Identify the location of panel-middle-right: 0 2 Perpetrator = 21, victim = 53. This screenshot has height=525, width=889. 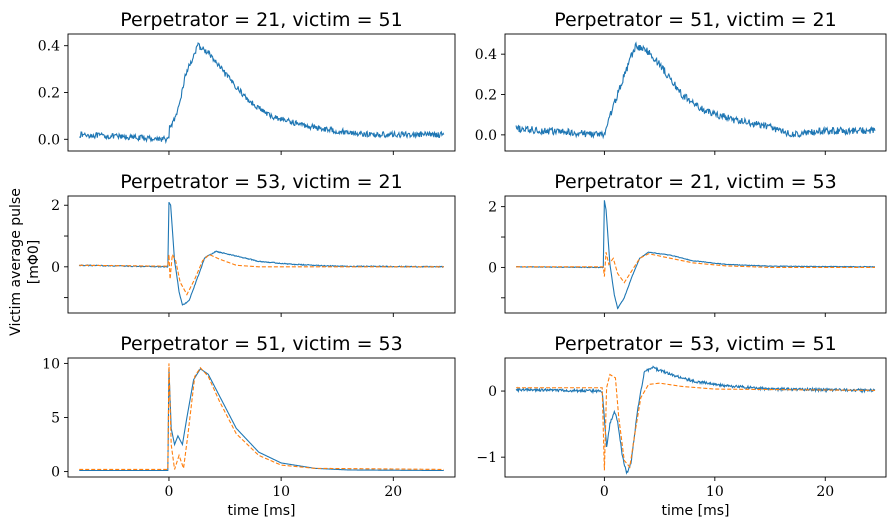
(687, 244).